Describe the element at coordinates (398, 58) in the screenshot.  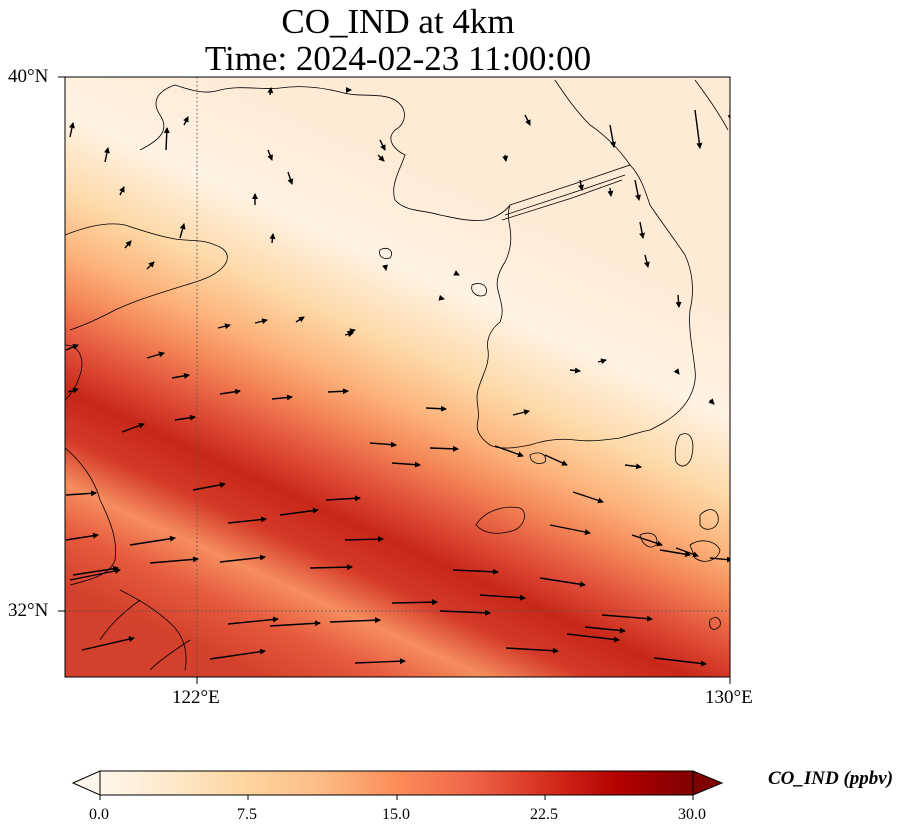
I see `map-title-line-2: Time: 2024-02-23 11:00:00` at that location.